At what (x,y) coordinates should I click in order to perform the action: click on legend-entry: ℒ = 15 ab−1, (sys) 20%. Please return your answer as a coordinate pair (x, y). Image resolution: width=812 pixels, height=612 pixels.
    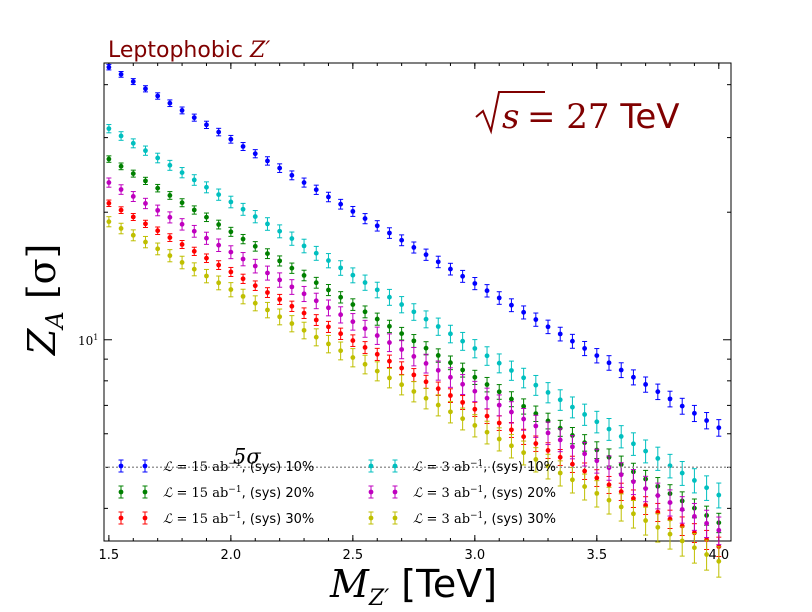
    Looking at the image, I should click on (216, 493).